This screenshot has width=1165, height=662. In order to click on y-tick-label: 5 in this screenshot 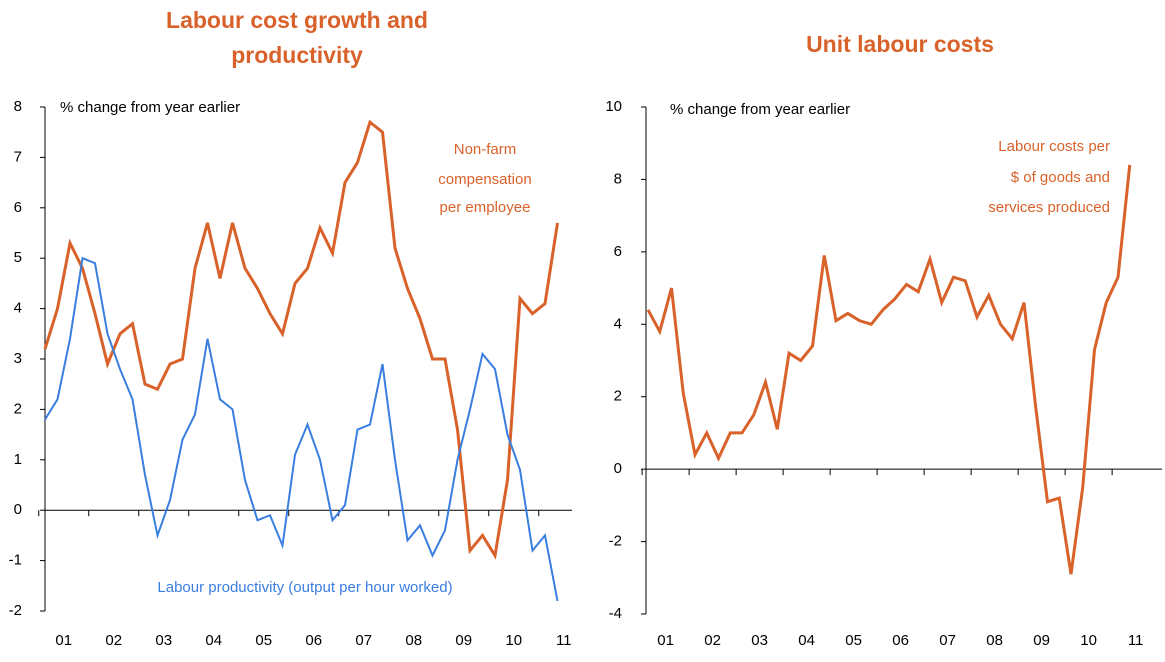, I will do `click(18, 257)`.